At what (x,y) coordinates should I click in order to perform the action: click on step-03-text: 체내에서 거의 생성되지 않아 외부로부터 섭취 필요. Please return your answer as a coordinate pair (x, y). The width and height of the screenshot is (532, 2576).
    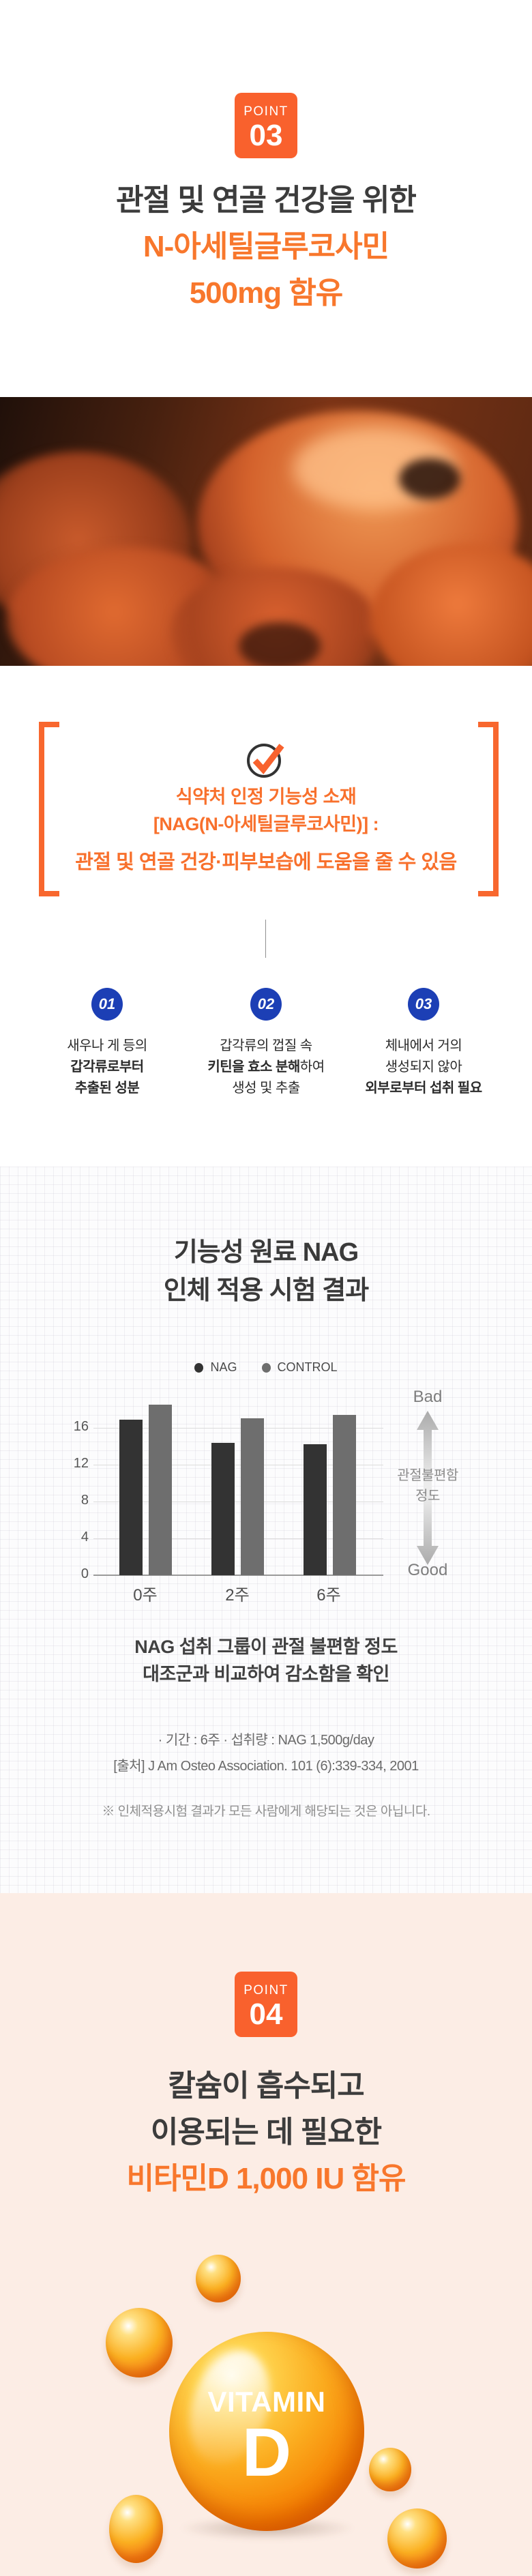
    Looking at the image, I should click on (423, 1067).